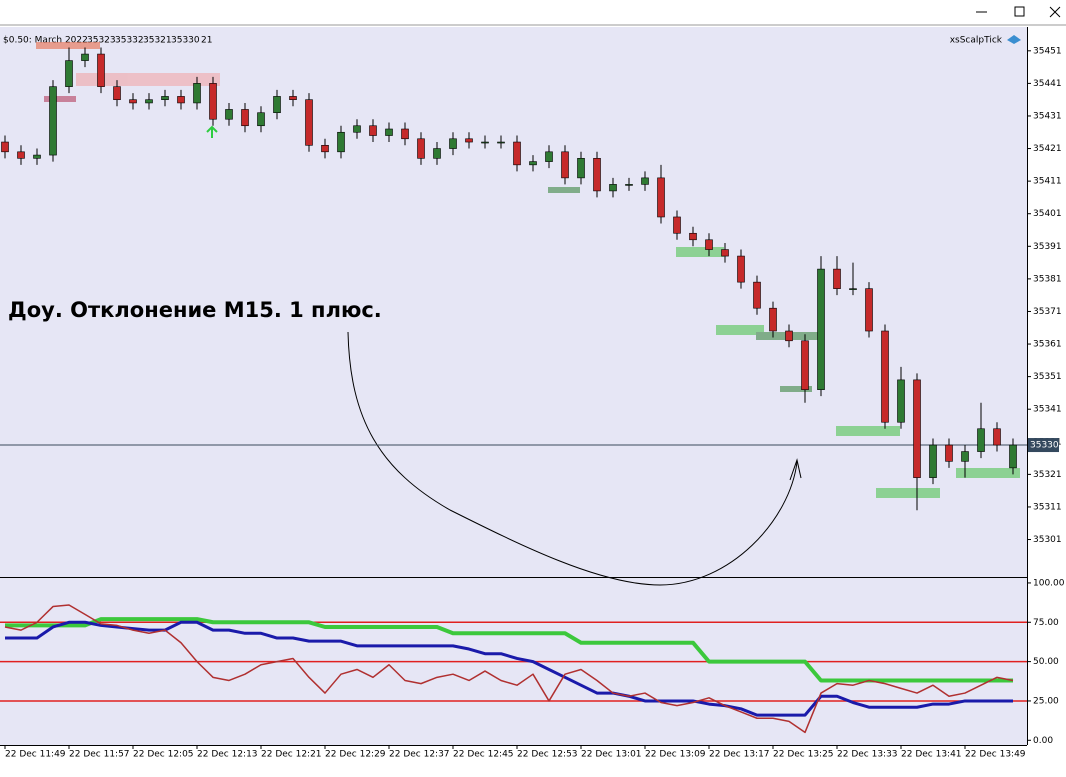 This screenshot has height=777, width=1066. Describe the element at coordinates (99, 755) in the screenshot. I see `x-tick-label: 22 Dec 11:57` at that location.